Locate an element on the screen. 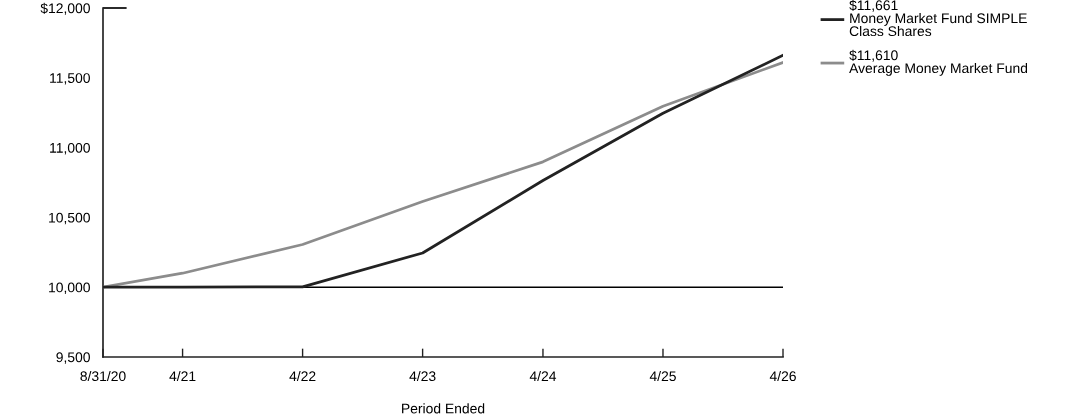 The width and height of the screenshot is (1092, 417). x-tick-label: 4/21 is located at coordinates (182, 376).